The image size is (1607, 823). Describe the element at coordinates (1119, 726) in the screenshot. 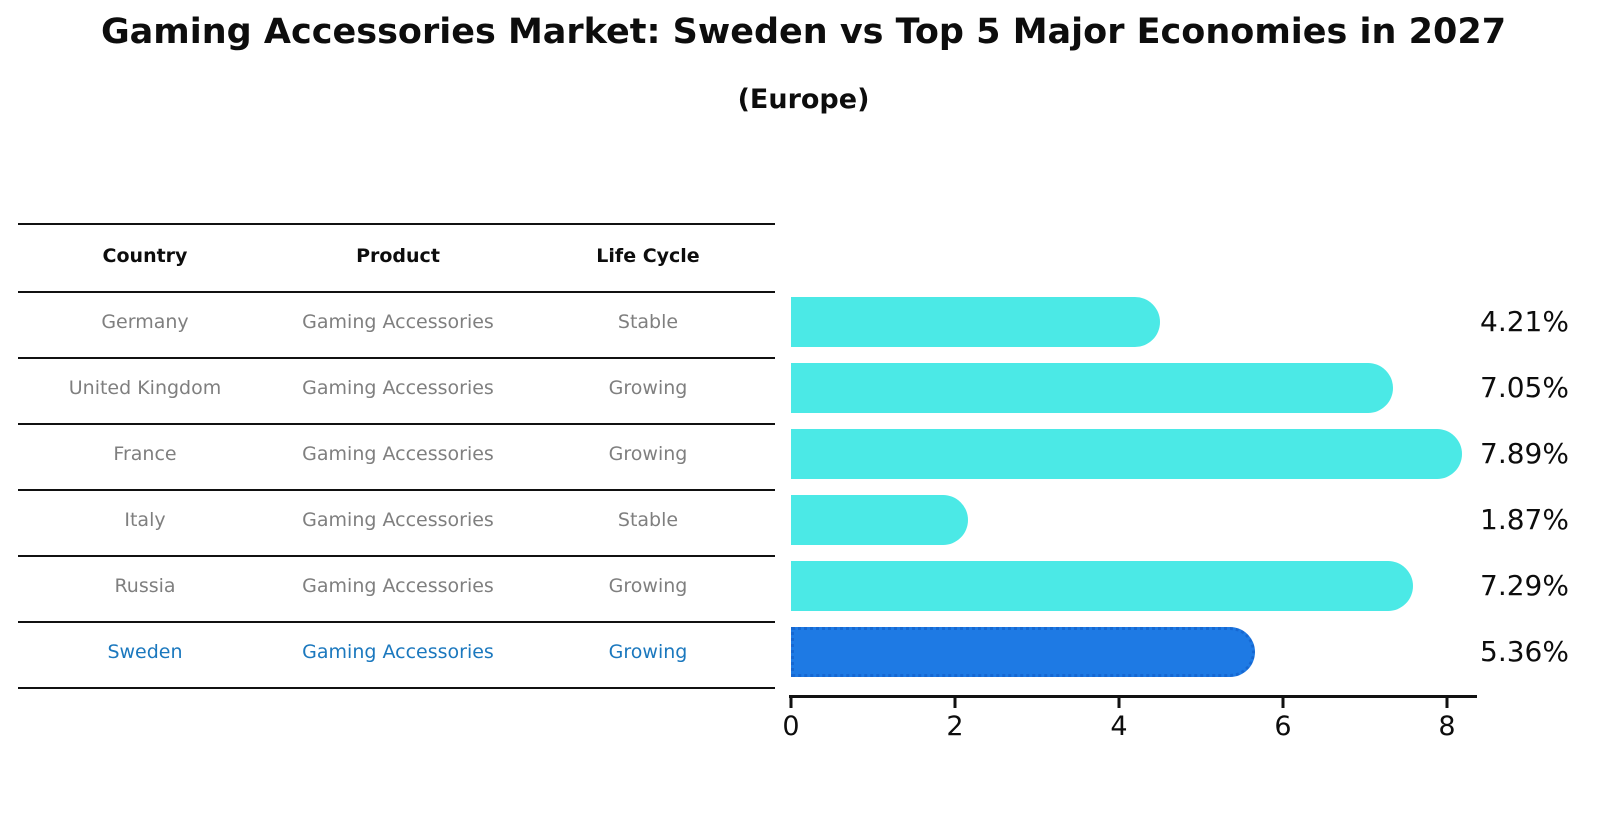

I see `tick-label: 4` at that location.